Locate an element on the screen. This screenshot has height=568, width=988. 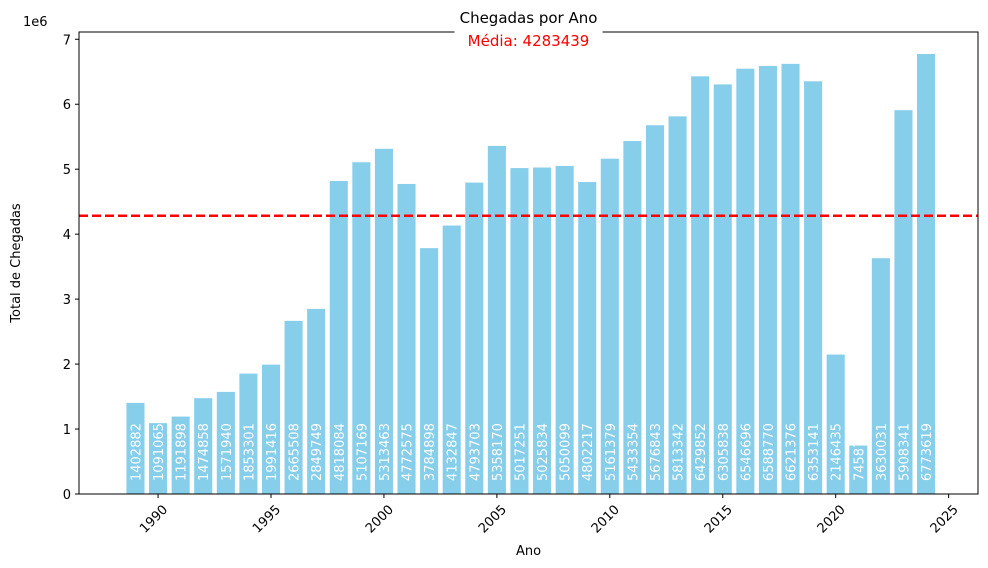
bar-value-label: 2849749 is located at coordinates (317, 452).